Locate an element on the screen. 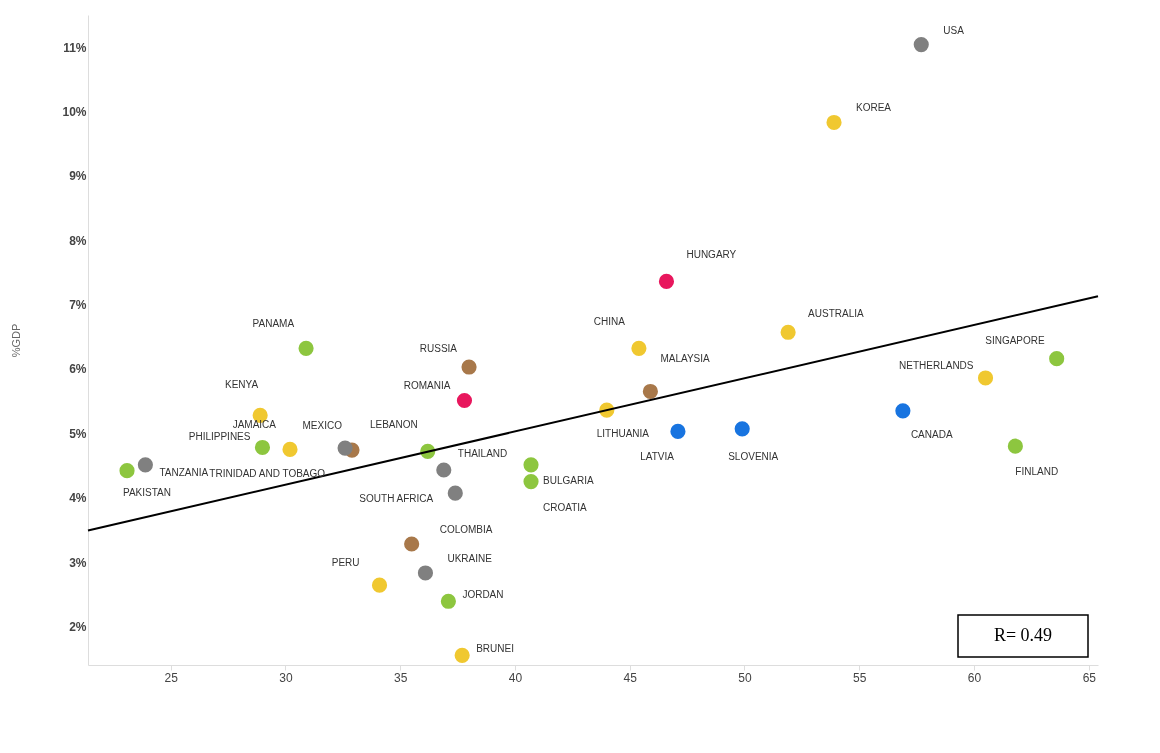  x-tick-label: 60 is located at coordinates (974, 677).